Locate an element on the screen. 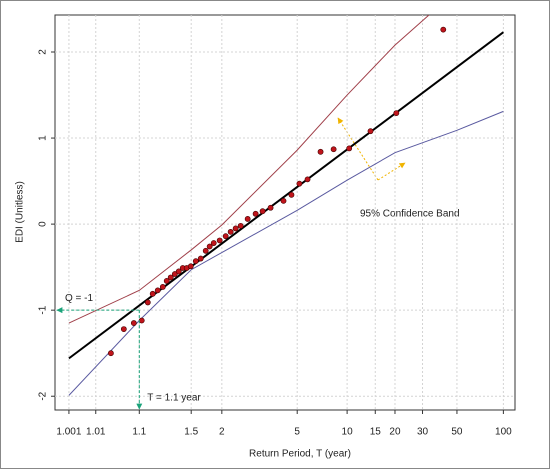 The height and width of the screenshot is (469, 550). y-tick-label: 1 is located at coordinates (43, 138).